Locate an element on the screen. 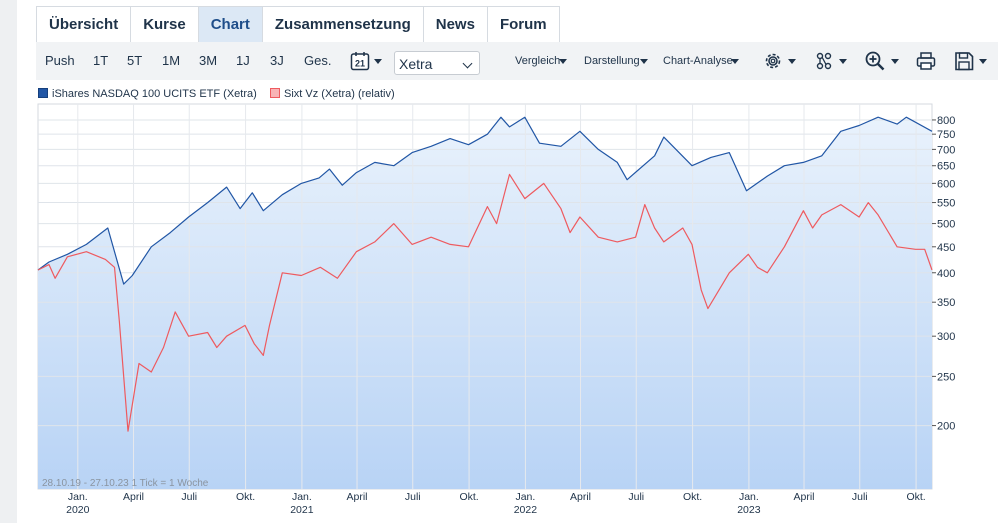 The image size is (998, 523). y-tick-label: 500 is located at coordinates (946, 225).